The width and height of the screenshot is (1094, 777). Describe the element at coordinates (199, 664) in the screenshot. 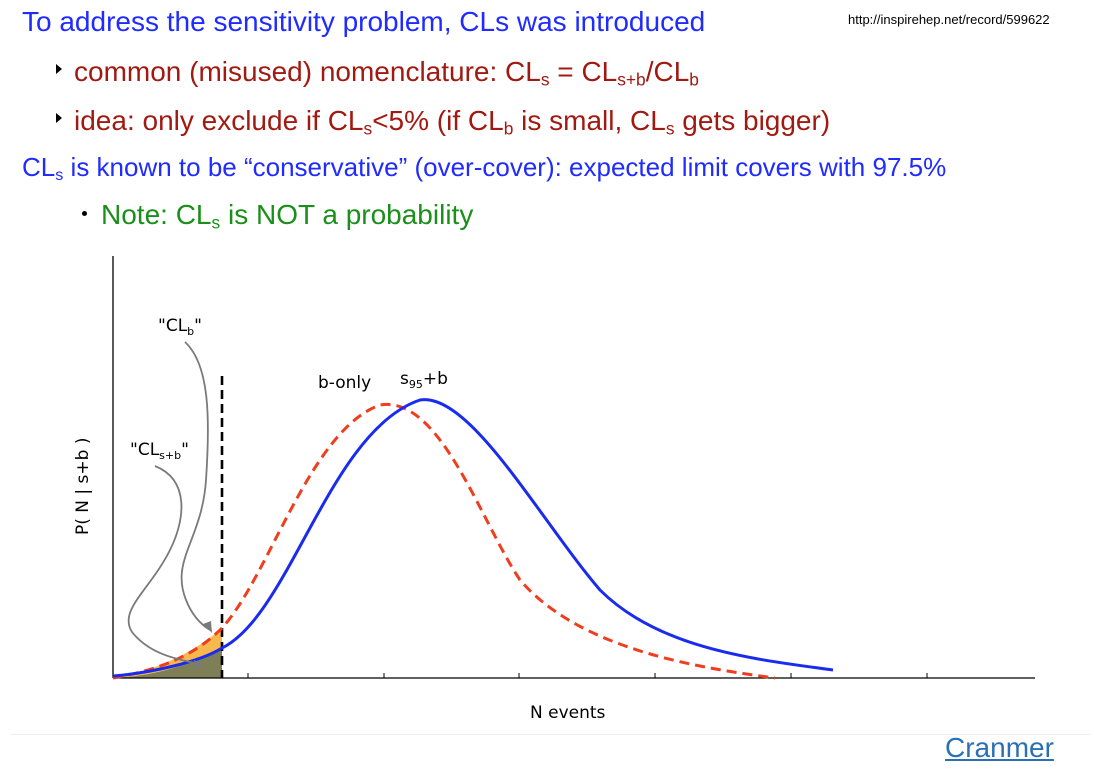

I see `clspb-arrow-head-icon` at that location.